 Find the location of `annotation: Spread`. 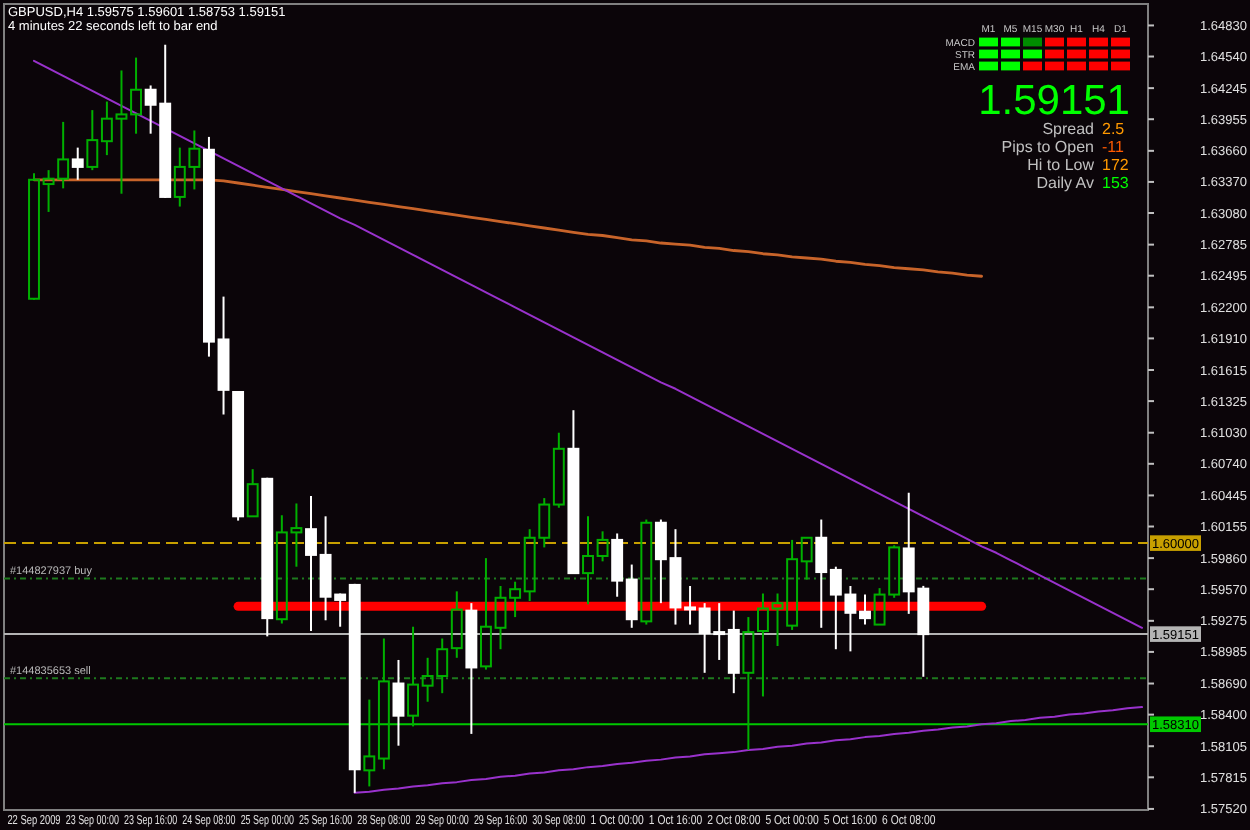

annotation: Spread is located at coordinates (1068, 129).